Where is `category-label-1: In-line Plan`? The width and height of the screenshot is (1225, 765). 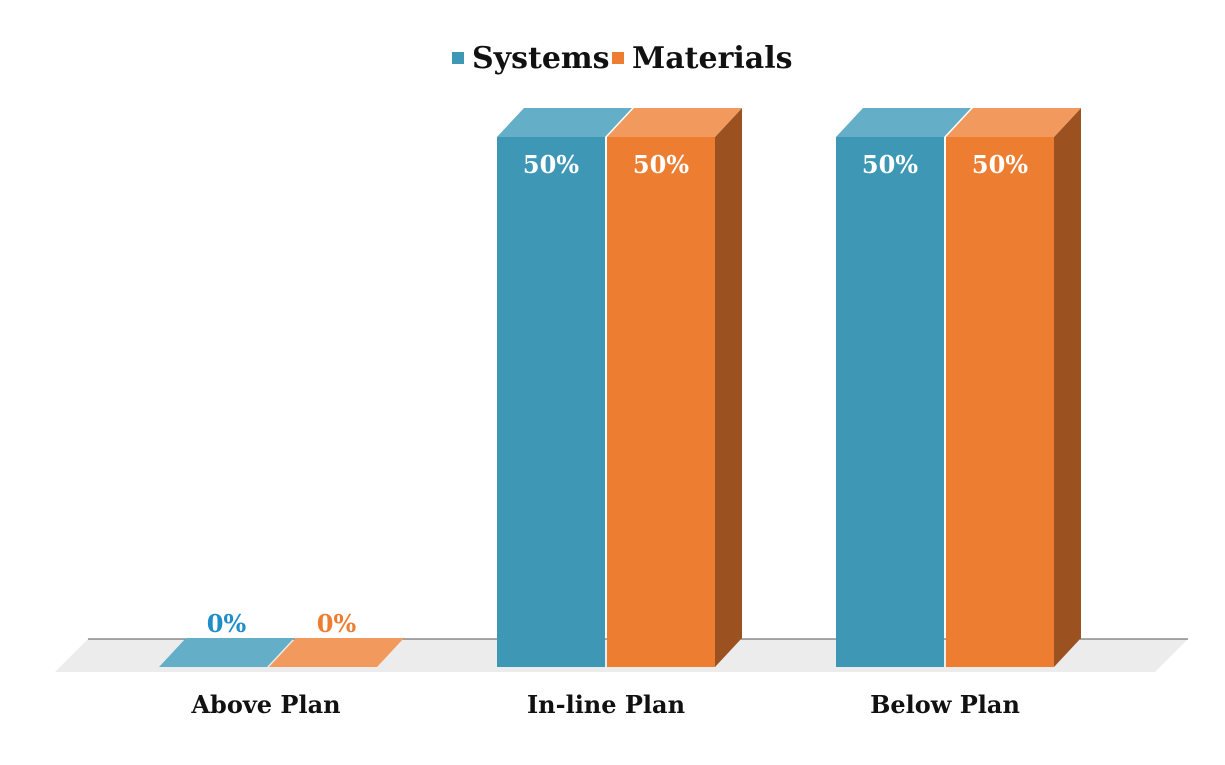
category-label-1: In-line Plan is located at coordinates (606, 704).